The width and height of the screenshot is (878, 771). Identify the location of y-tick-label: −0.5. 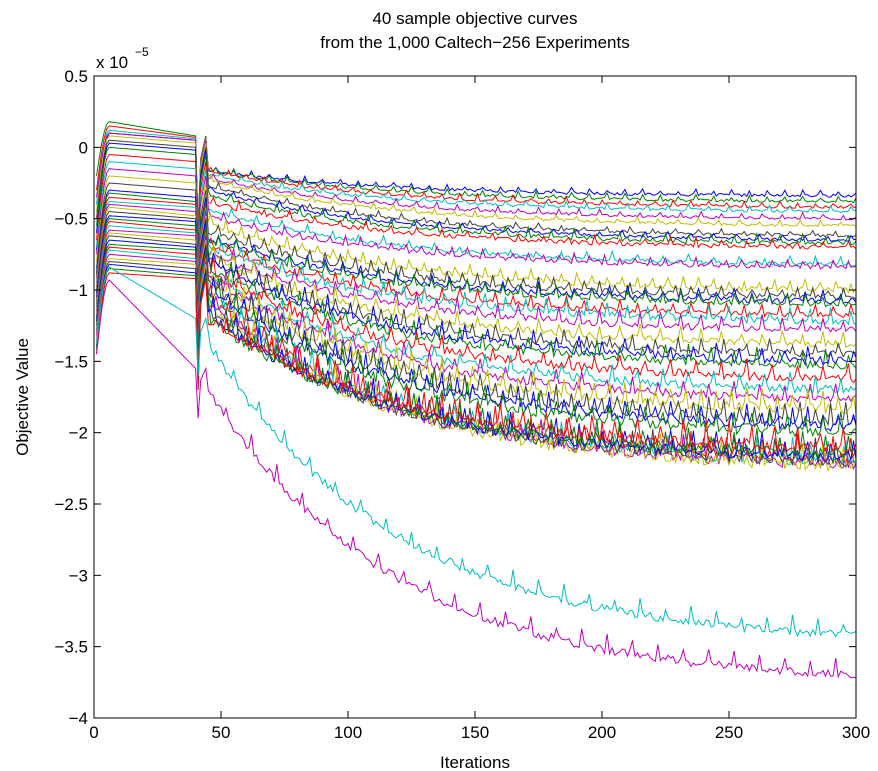
(71, 219).